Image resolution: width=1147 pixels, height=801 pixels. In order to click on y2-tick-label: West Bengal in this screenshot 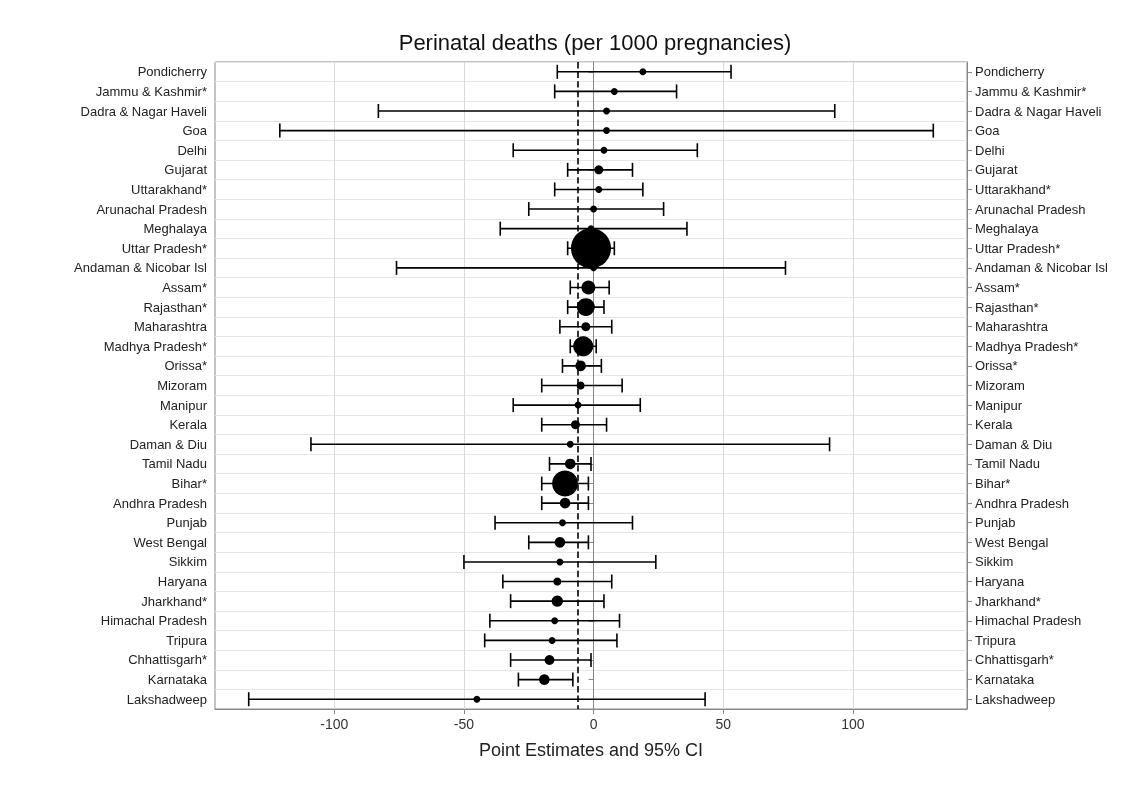, I will do `click(170, 542)`.